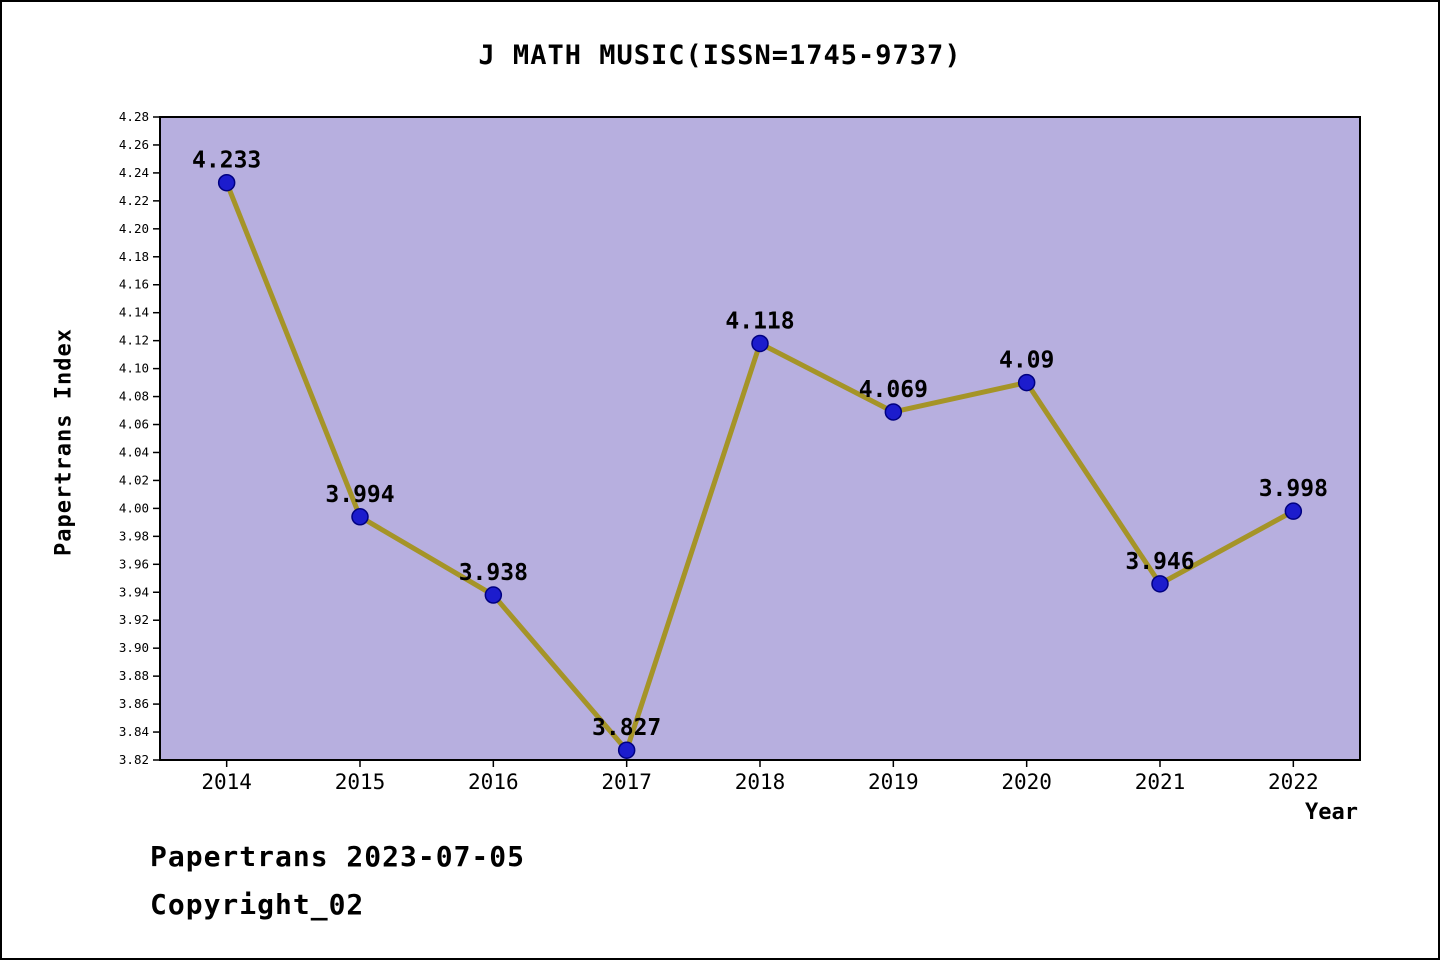 The width and height of the screenshot is (1440, 960). I want to click on x-tick-label: 2022, so click(1293, 782).